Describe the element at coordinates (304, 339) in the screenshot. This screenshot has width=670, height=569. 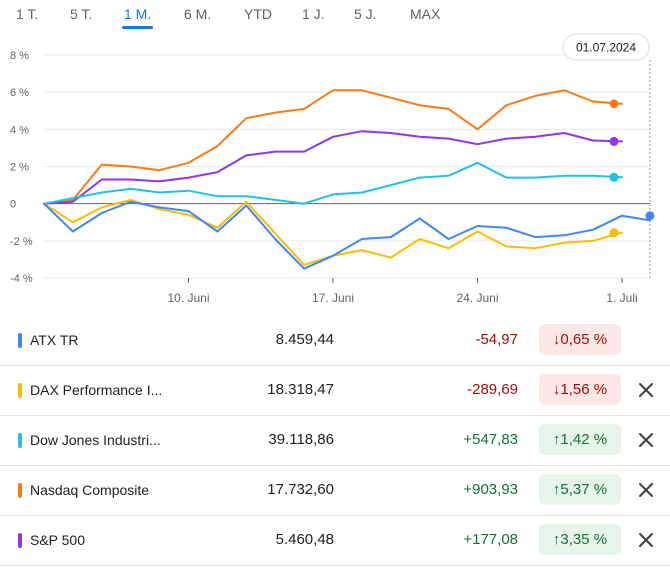
I see `instrument-price: 8.459,44` at that location.